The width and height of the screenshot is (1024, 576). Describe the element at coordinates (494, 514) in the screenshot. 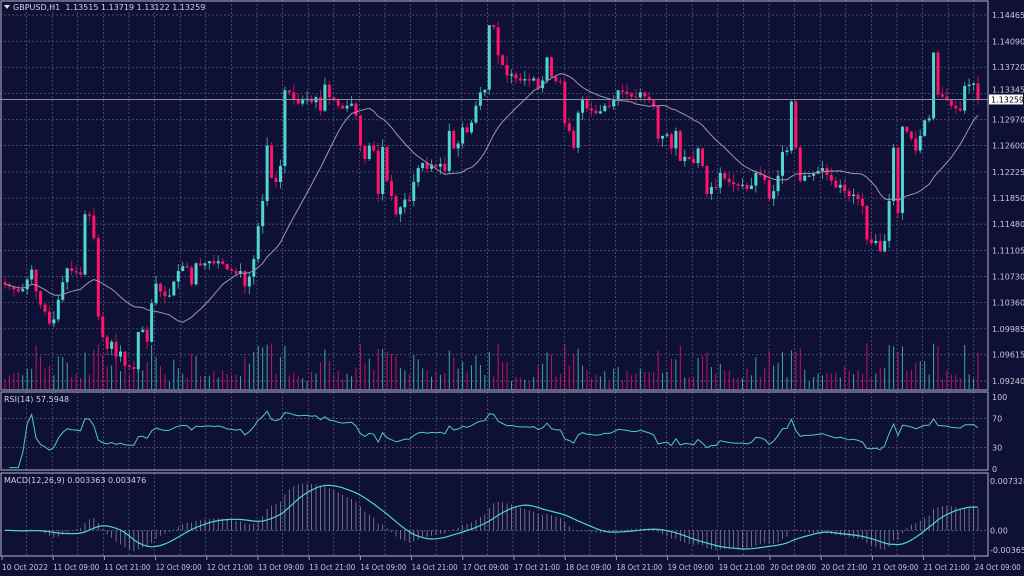

I see `pane-frame` at that location.